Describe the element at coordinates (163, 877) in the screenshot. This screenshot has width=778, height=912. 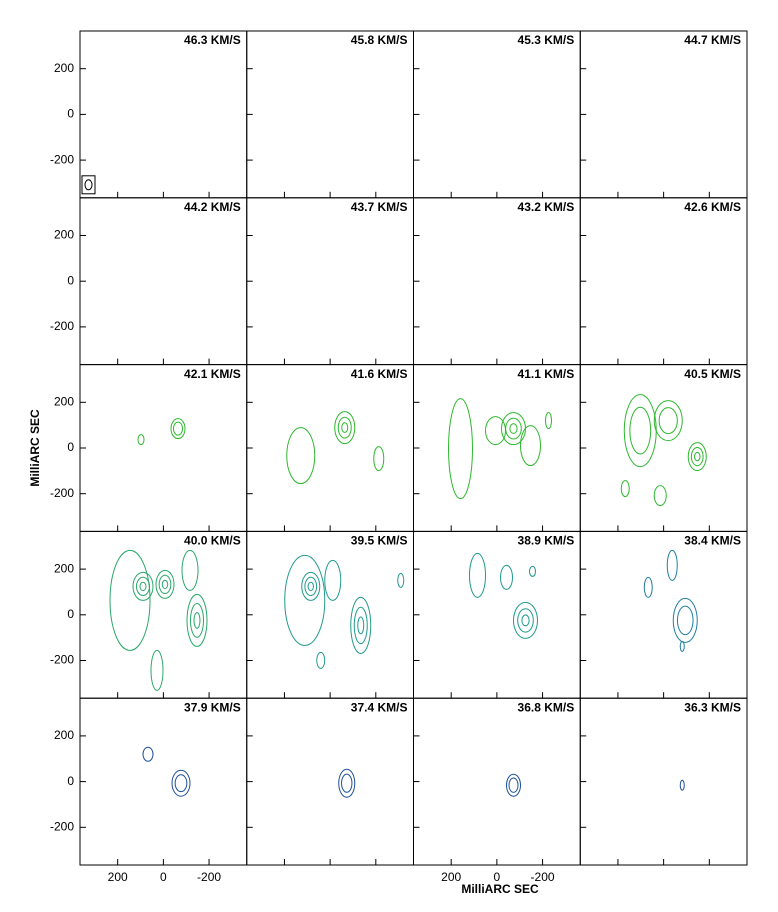
I see `x-tick-label: 0` at that location.